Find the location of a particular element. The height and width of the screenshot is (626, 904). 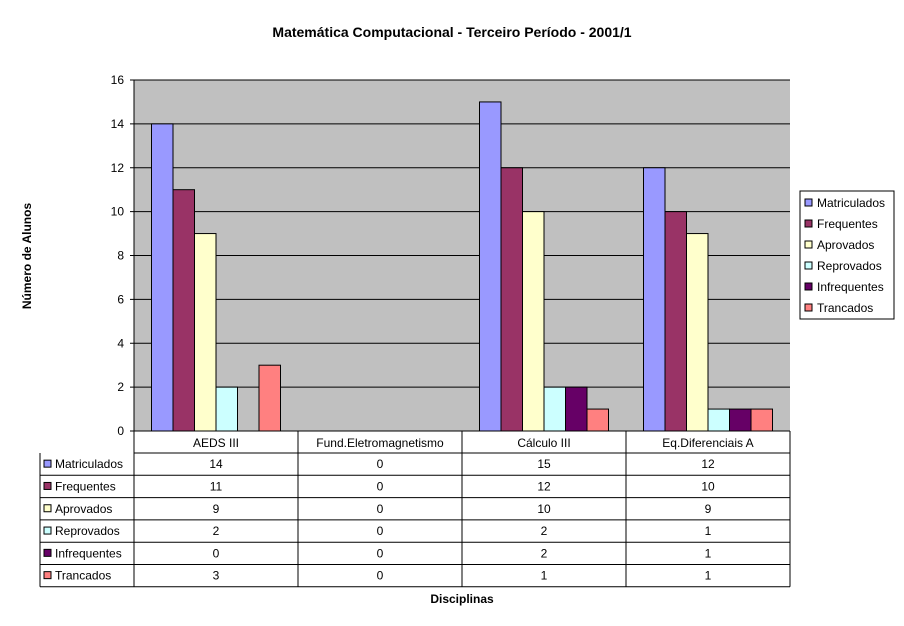

table-cell-value: 14 is located at coordinates (216, 464).